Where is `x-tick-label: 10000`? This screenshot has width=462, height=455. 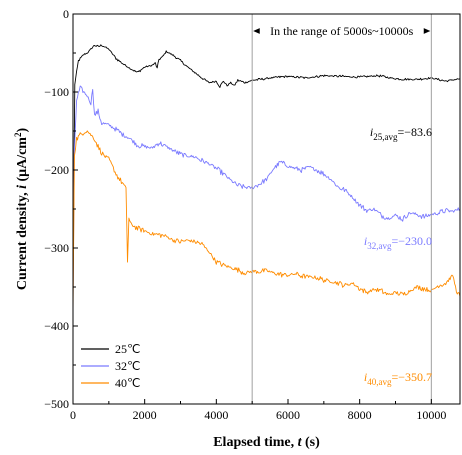
x-tick-label: 10000 is located at coordinates (431, 415).